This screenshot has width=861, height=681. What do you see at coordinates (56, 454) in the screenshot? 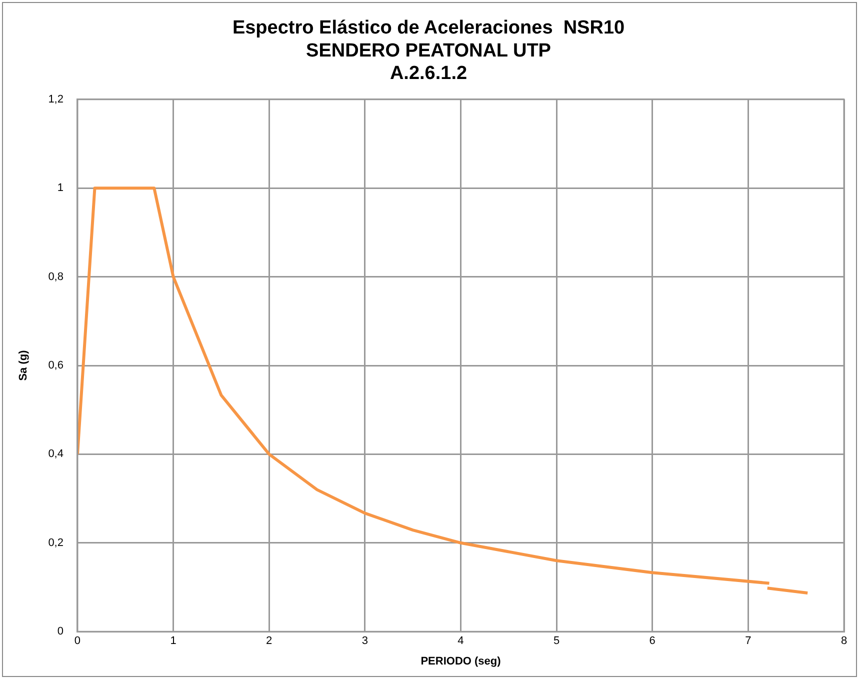
I see `y-tick-label: 0,4` at bounding box center [56, 454].